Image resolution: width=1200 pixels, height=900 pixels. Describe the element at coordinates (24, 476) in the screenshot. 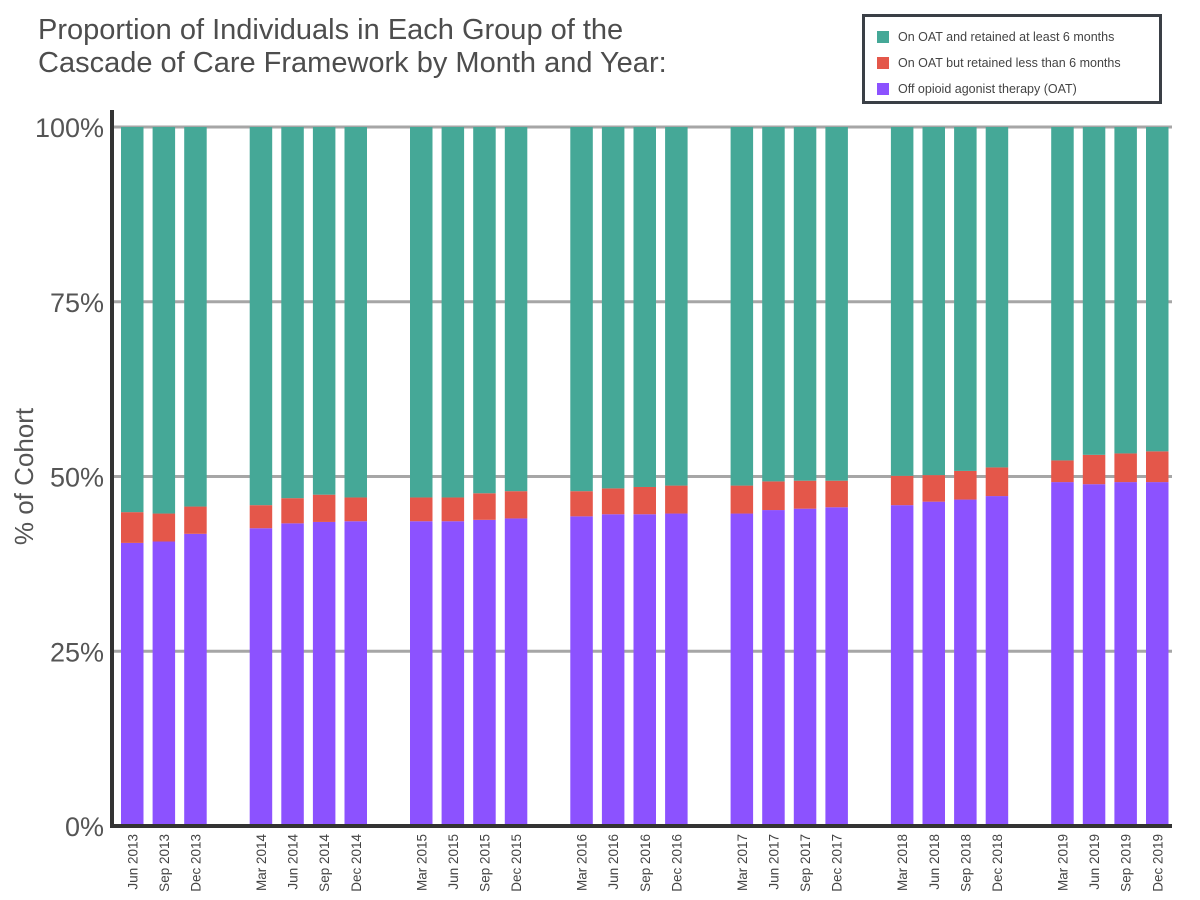

I see `y-axis-title: % of Cohort` at that location.